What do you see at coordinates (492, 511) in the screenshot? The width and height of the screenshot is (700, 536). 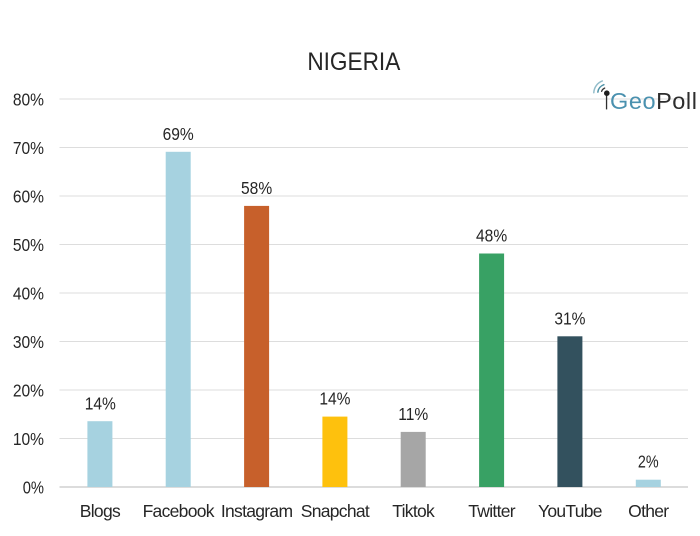 I see `svg-text: Twitter` at bounding box center [492, 511].